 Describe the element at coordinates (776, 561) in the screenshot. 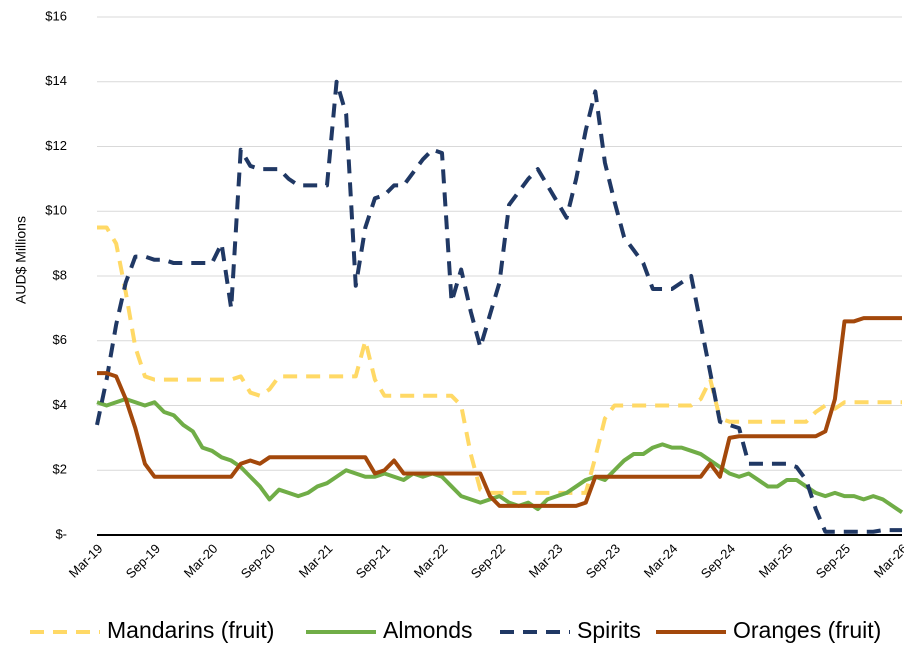

I see `x-tick-label: Mar-25` at that location.